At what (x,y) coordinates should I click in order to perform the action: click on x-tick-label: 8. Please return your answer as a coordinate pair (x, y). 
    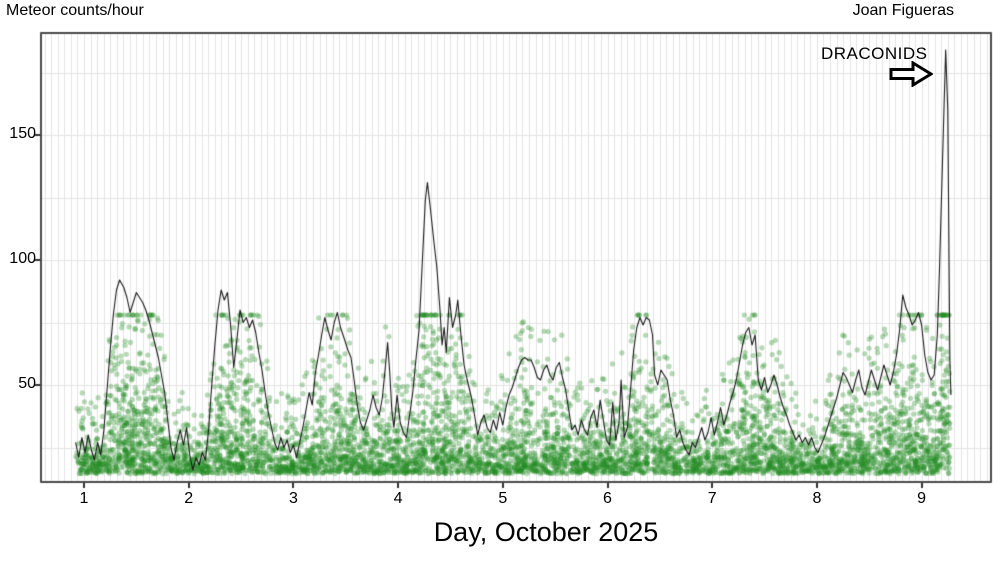
    Looking at the image, I should click on (817, 498).